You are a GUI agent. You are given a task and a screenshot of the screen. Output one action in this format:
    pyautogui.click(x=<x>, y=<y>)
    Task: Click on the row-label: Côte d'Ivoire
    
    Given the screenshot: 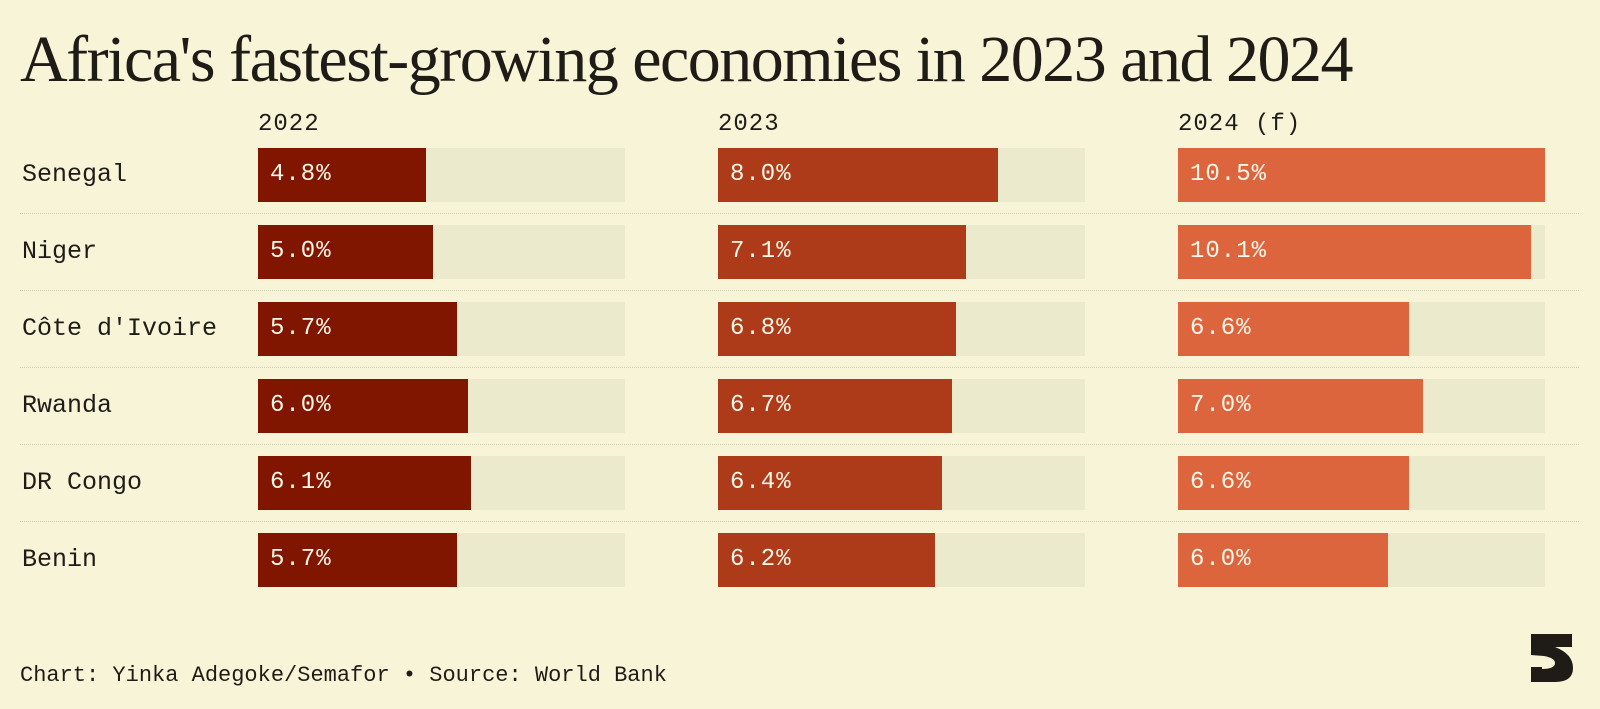 What is the action you would take?
    pyautogui.click(x=120, y=328)
    